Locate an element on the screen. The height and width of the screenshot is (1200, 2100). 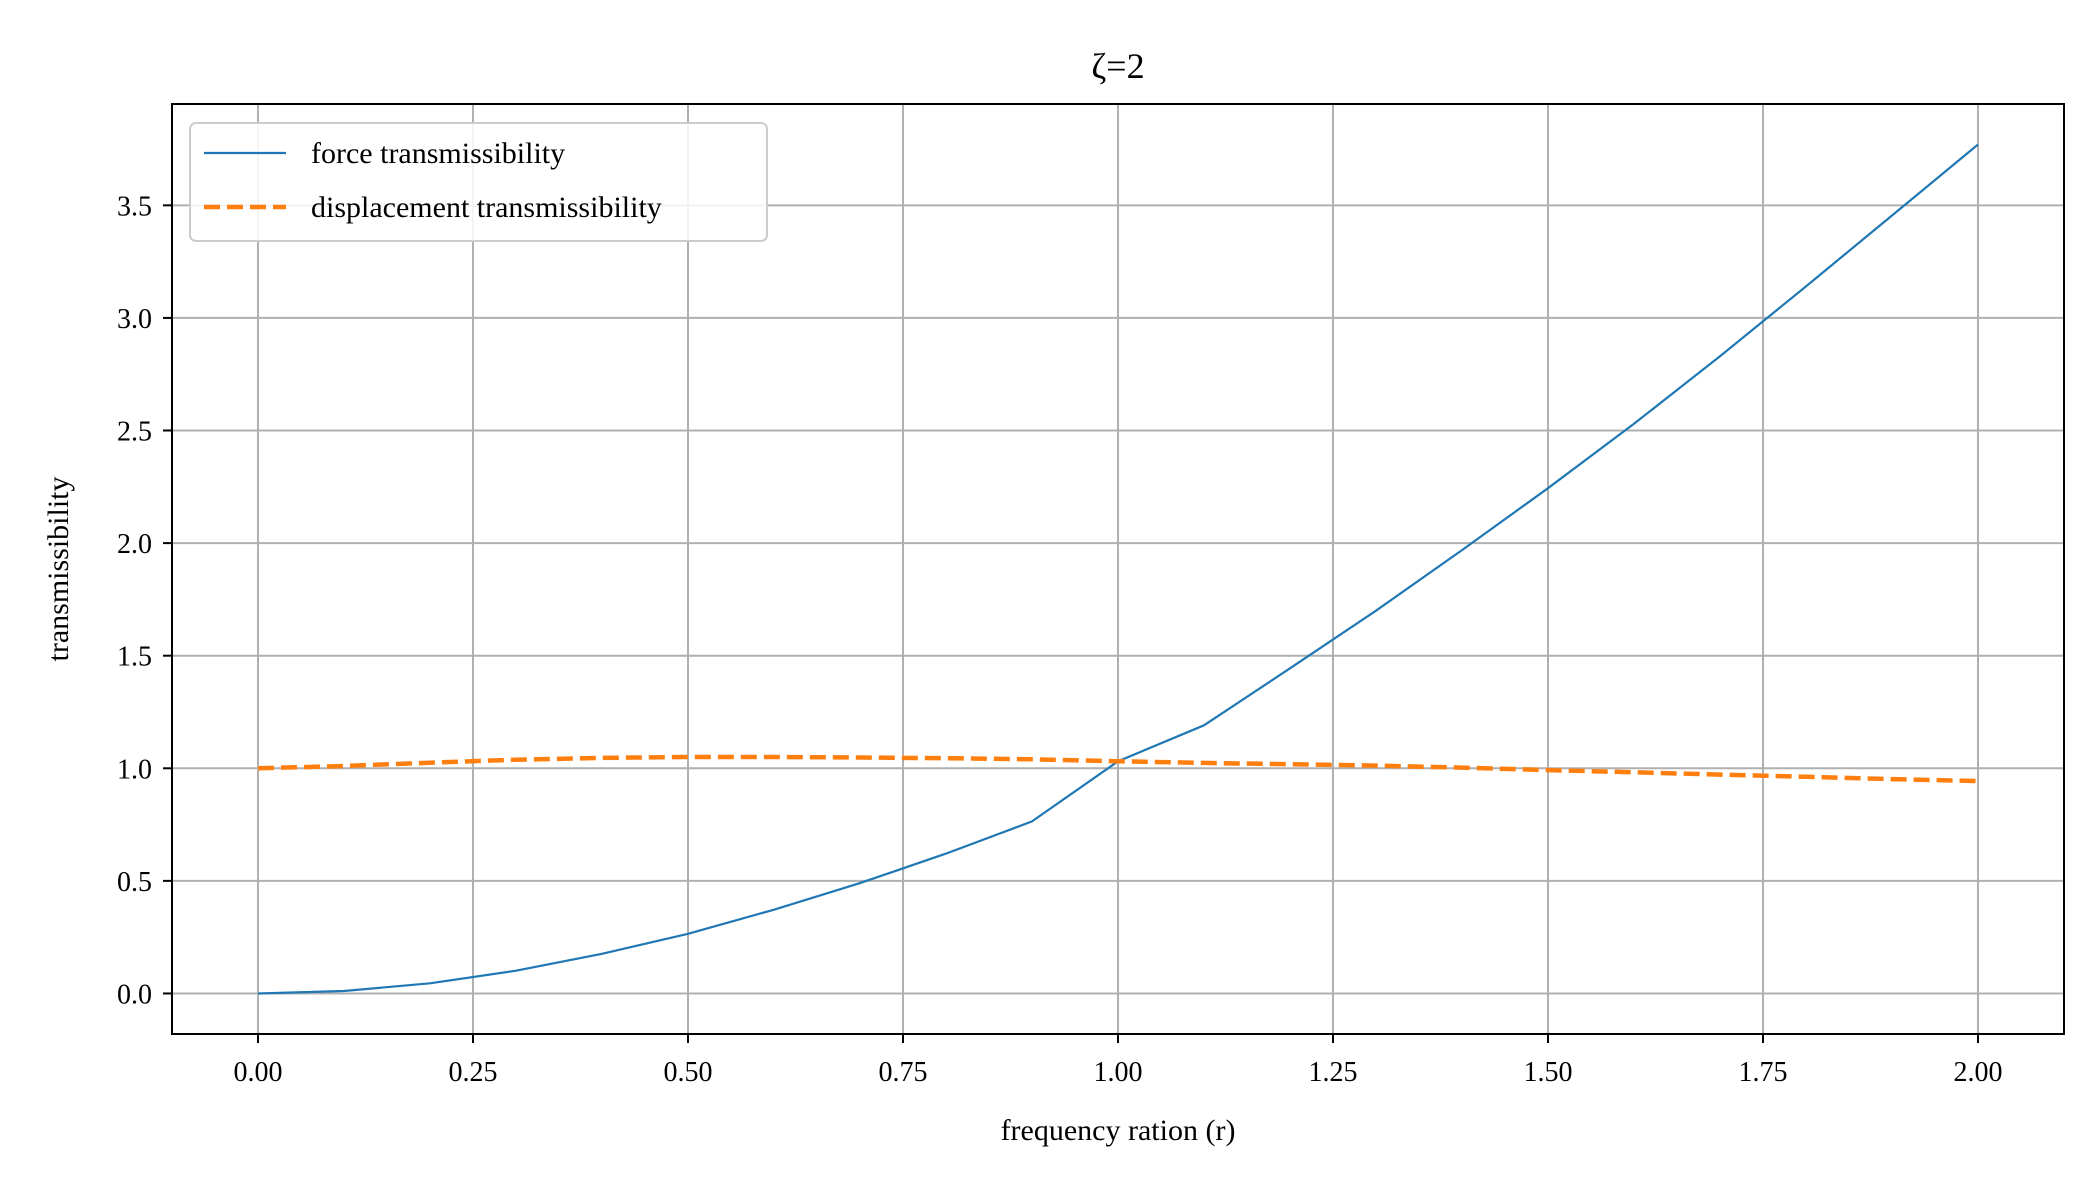
x-axis-ticks: 0.00 0.25 0.50 0.75 1.00 1.25 1.50 1.75 2.00 is located at coordinates (1118, 1061).